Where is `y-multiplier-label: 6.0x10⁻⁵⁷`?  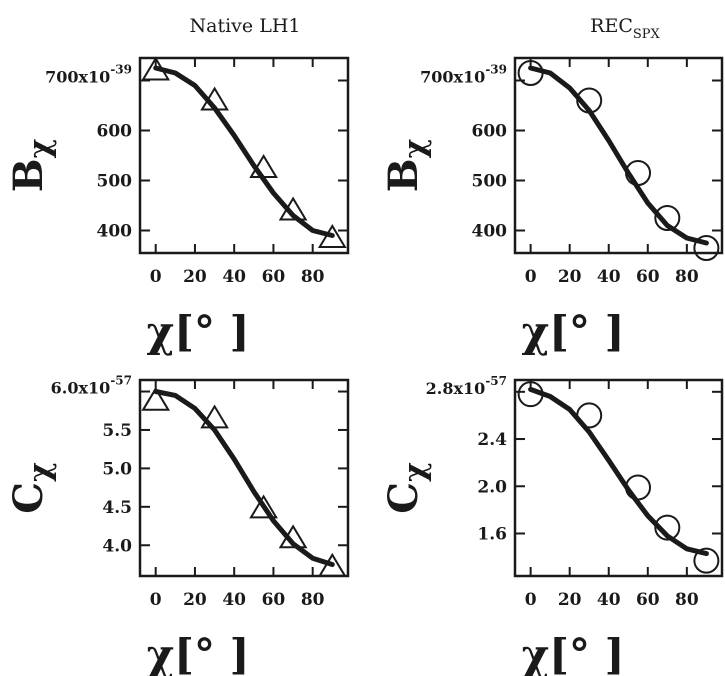 y-multiplier-label: 6.0x10⁻⁵⁷ is located at coordinates (91, 386).